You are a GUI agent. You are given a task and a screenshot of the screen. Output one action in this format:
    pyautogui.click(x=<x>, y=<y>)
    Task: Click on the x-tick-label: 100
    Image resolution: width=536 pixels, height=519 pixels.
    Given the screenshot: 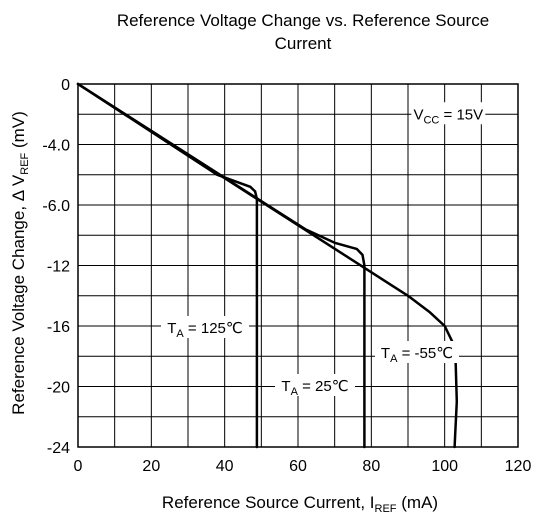 What is the action you would take?
    pyautogui.click(x=444, y=466)
    